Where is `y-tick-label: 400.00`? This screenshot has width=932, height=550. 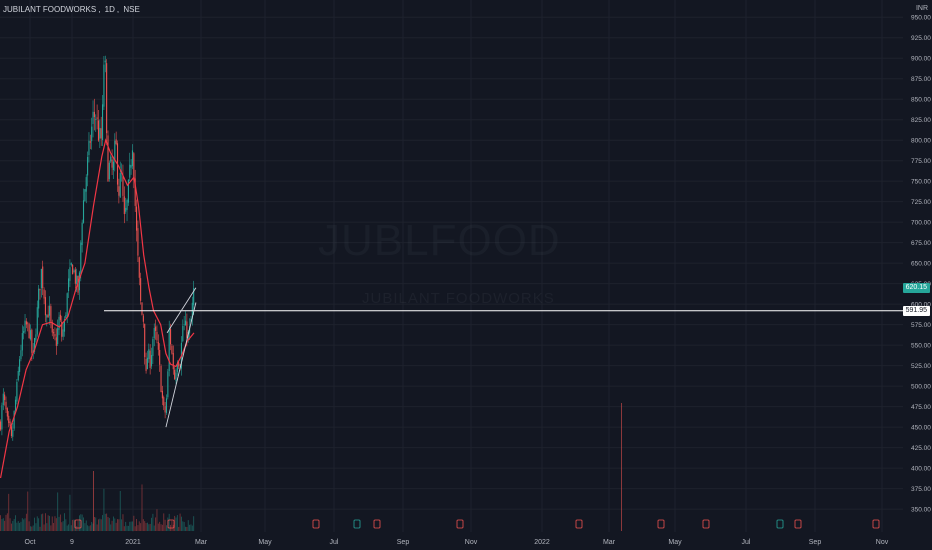
y-tick-label: 400.00 is located at coordinates (921, 469).